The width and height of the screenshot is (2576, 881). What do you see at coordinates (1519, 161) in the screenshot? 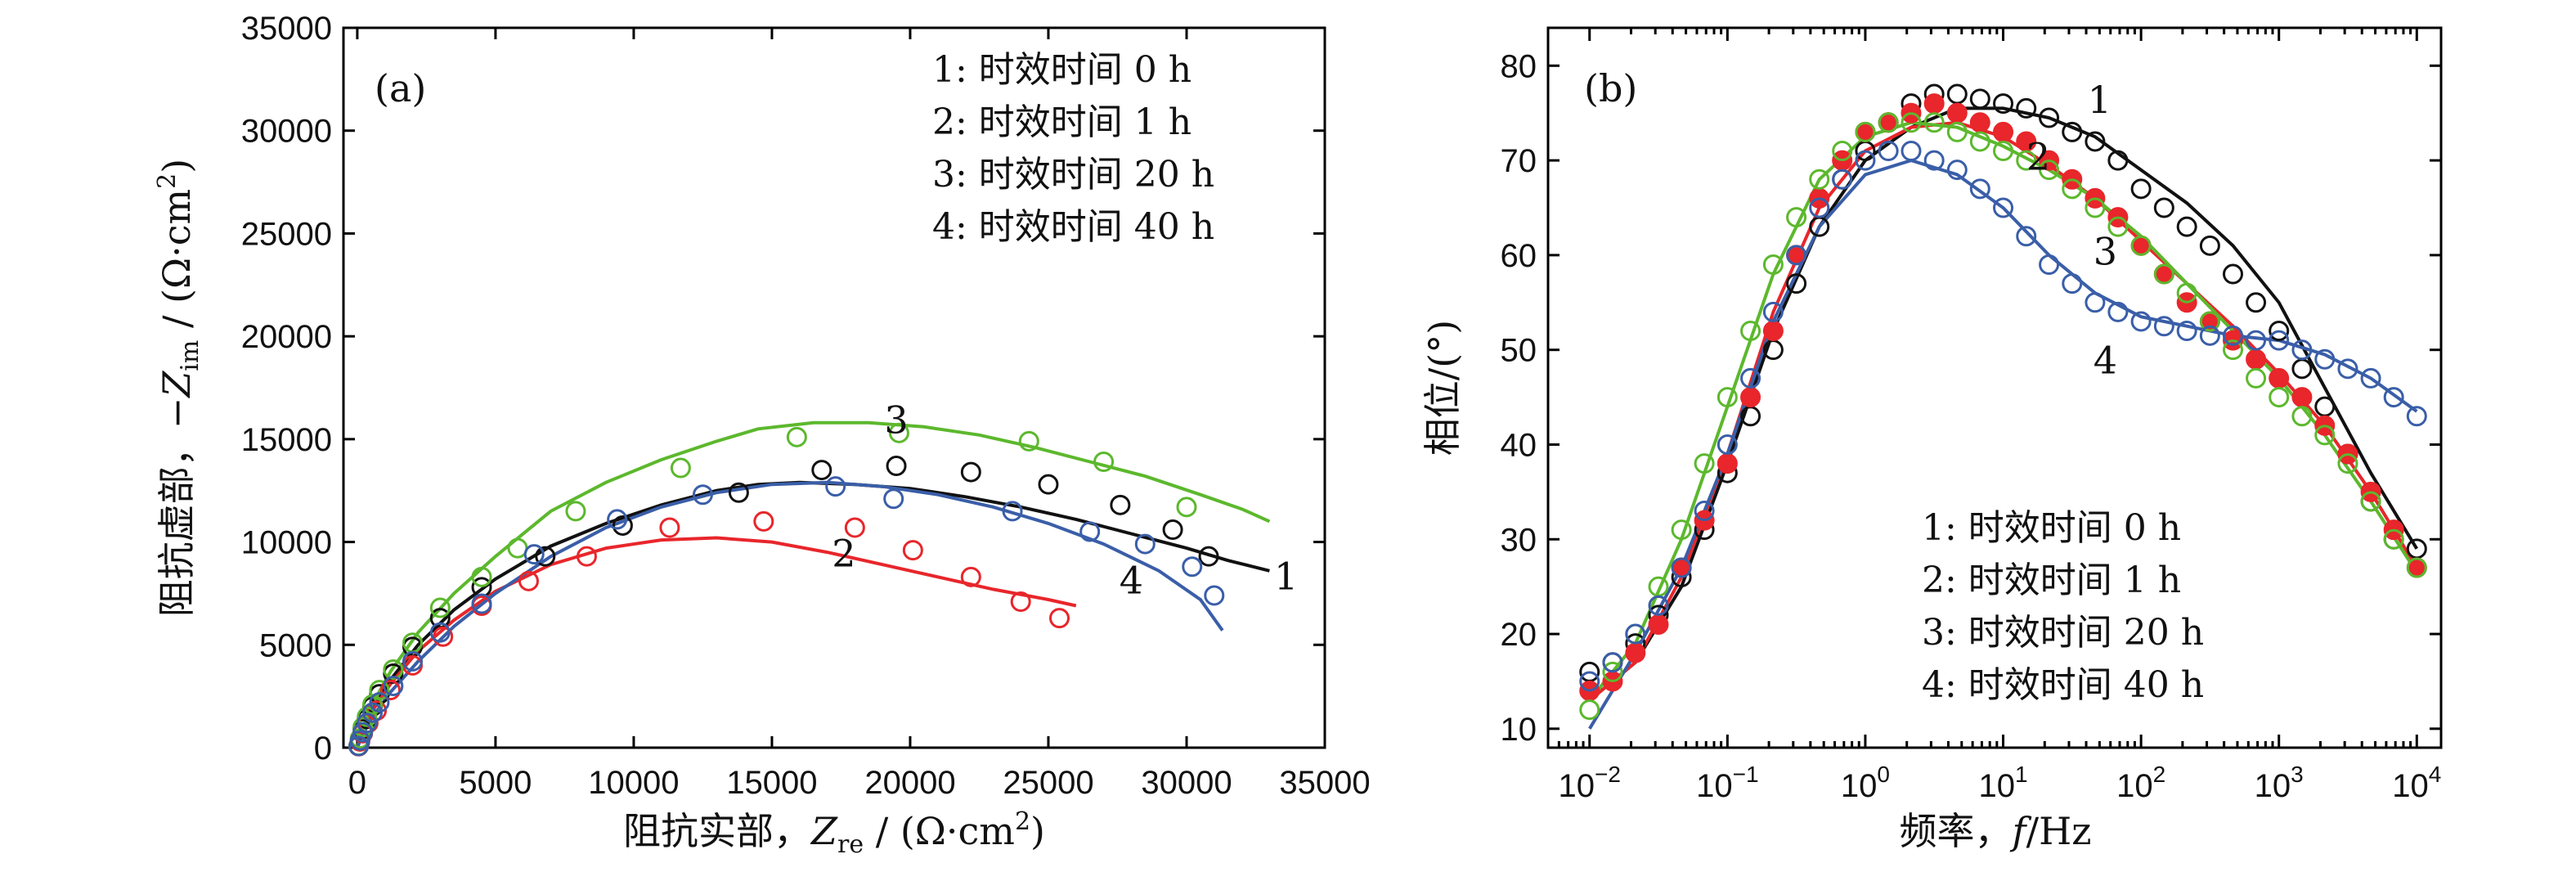
I see `y-tick-label-b: 70` at bounding box center [1519, 161].